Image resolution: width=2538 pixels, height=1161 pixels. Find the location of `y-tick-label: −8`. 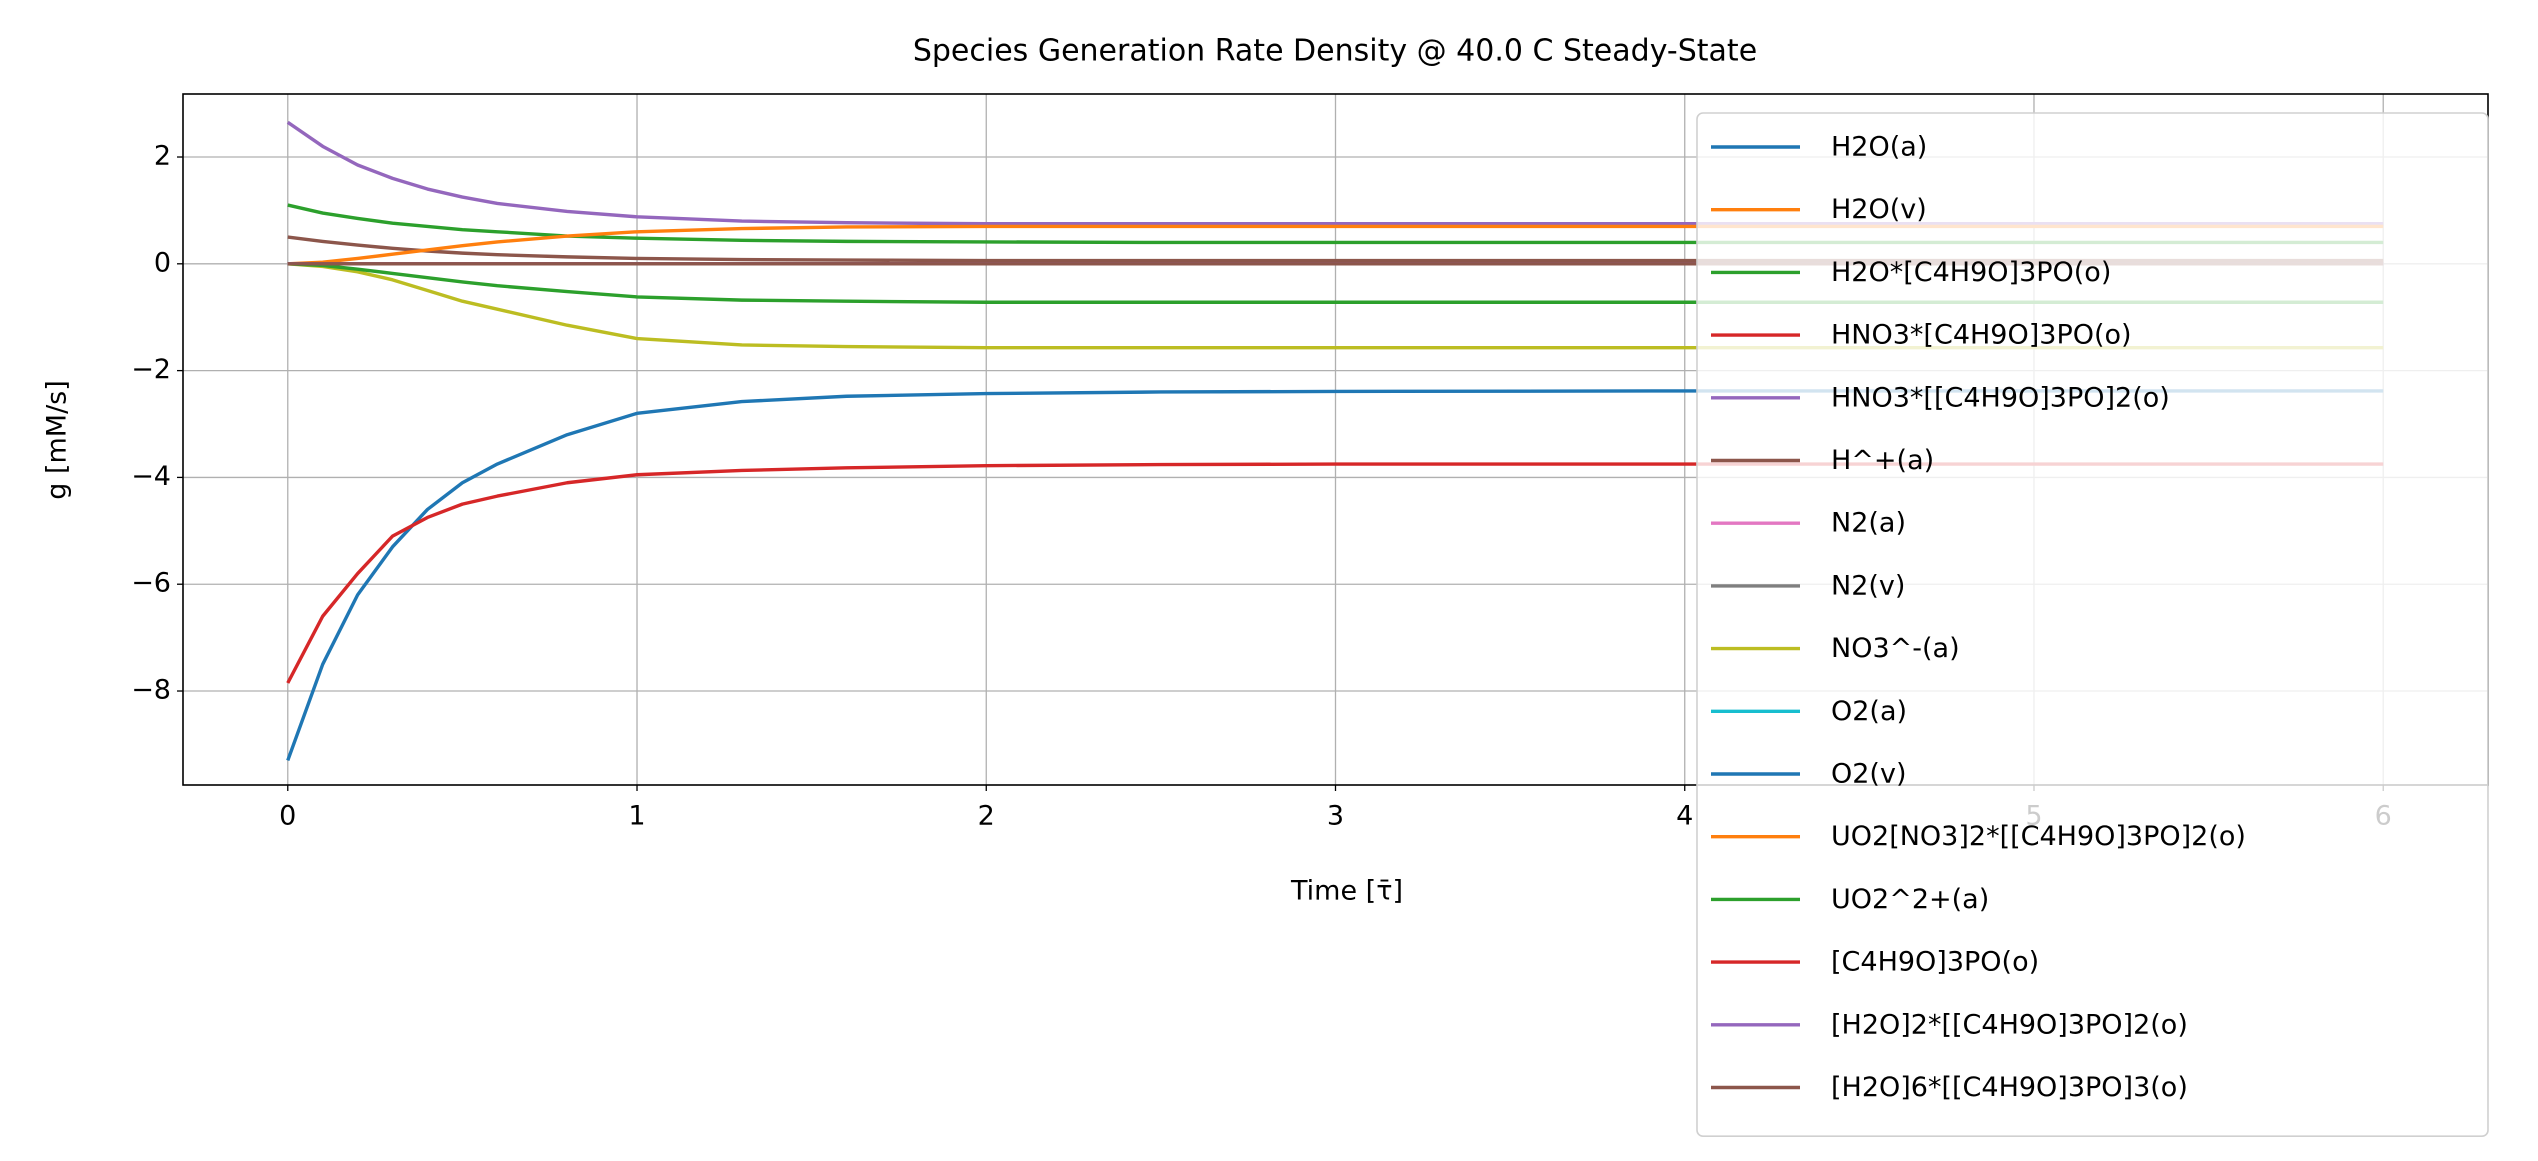

y-tick-label: −8 is located at coordinates (151, 690).